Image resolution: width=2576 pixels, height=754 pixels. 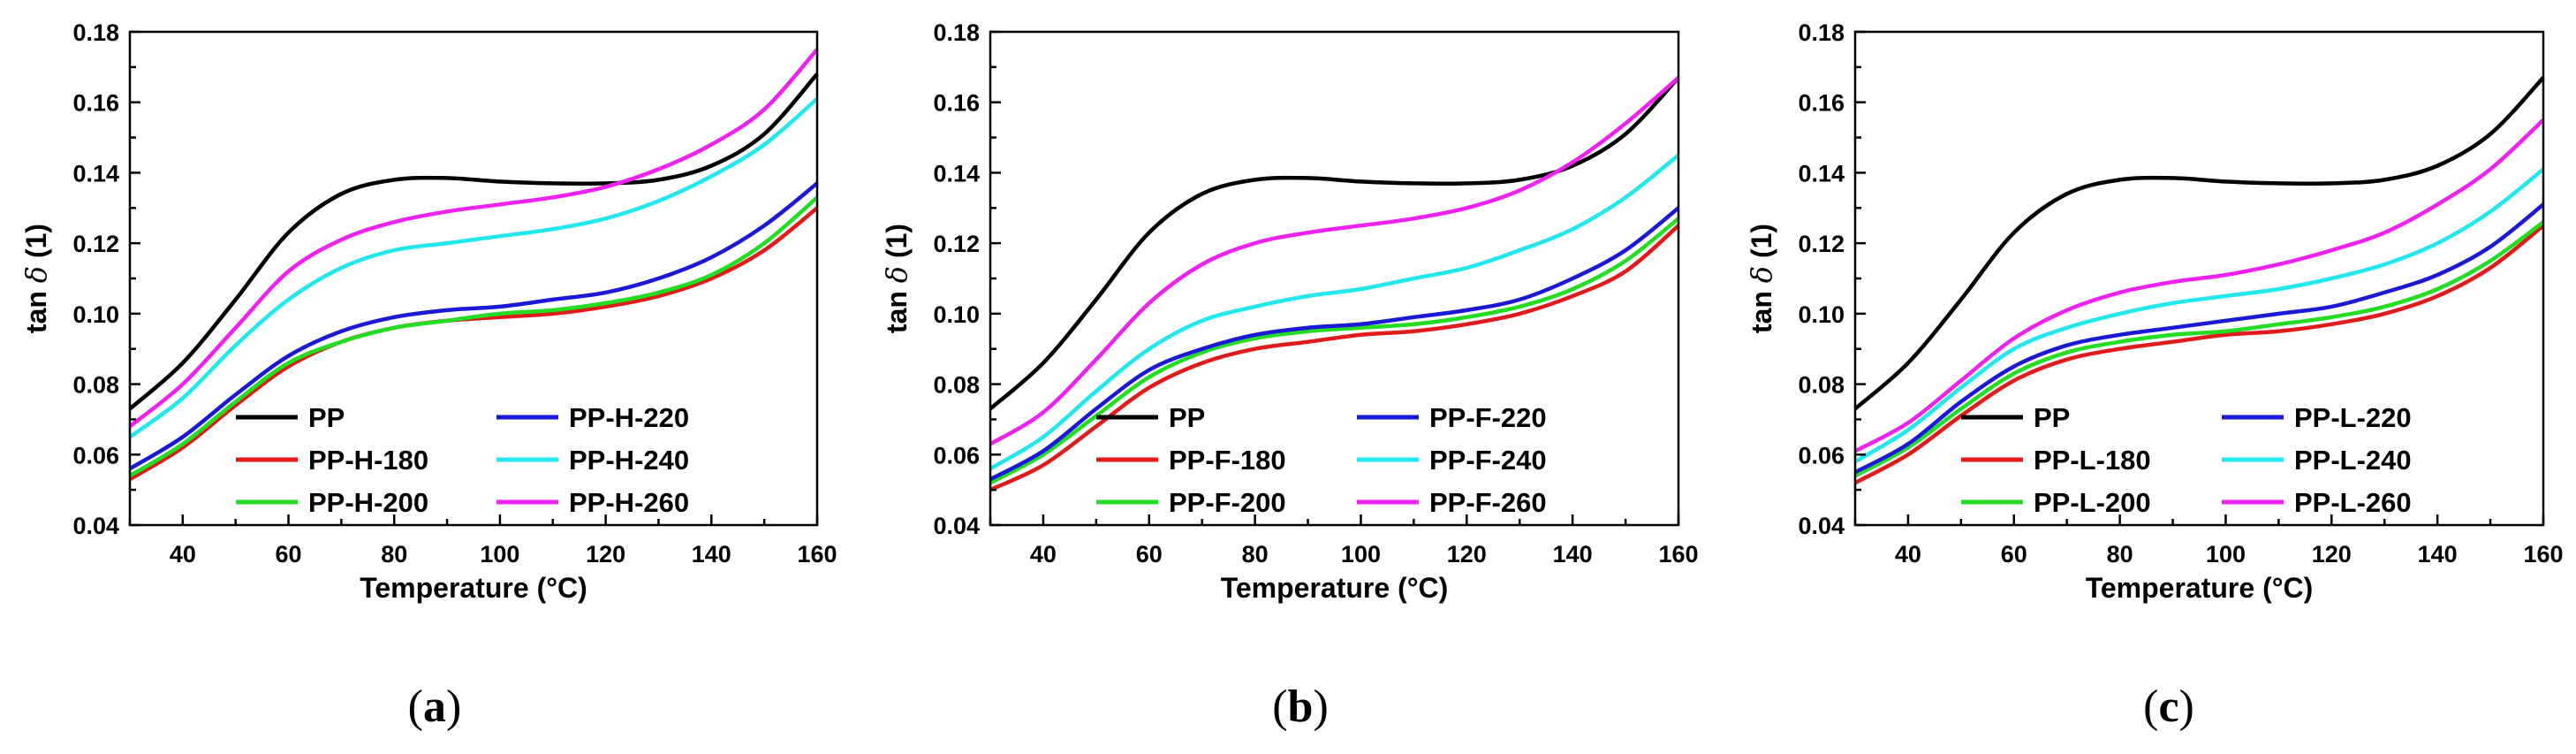 What do you see at coordinates (368, 461) in the screenshot?
I see `legend-label: PP-H-180` at bounding box center [368, 461].